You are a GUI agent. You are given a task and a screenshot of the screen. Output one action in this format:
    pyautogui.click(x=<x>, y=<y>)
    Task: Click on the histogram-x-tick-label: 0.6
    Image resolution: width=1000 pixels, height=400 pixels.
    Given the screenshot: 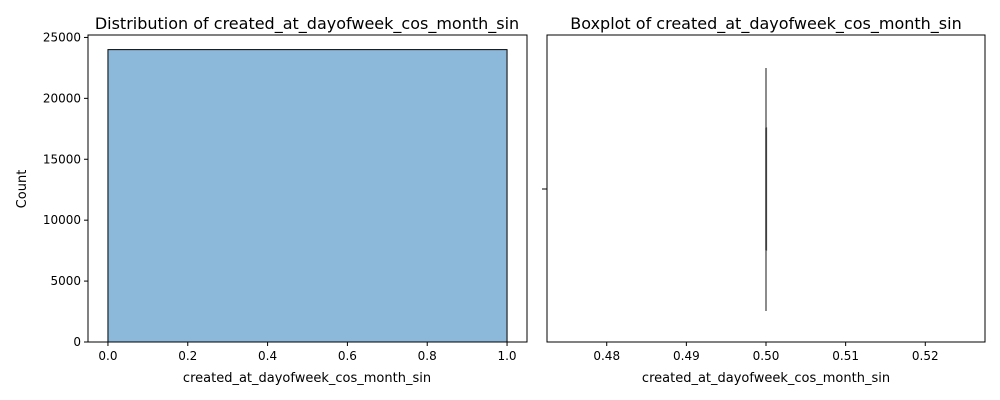 What is the action you would take?
    pyautogui.click(x=347, y=356)
    